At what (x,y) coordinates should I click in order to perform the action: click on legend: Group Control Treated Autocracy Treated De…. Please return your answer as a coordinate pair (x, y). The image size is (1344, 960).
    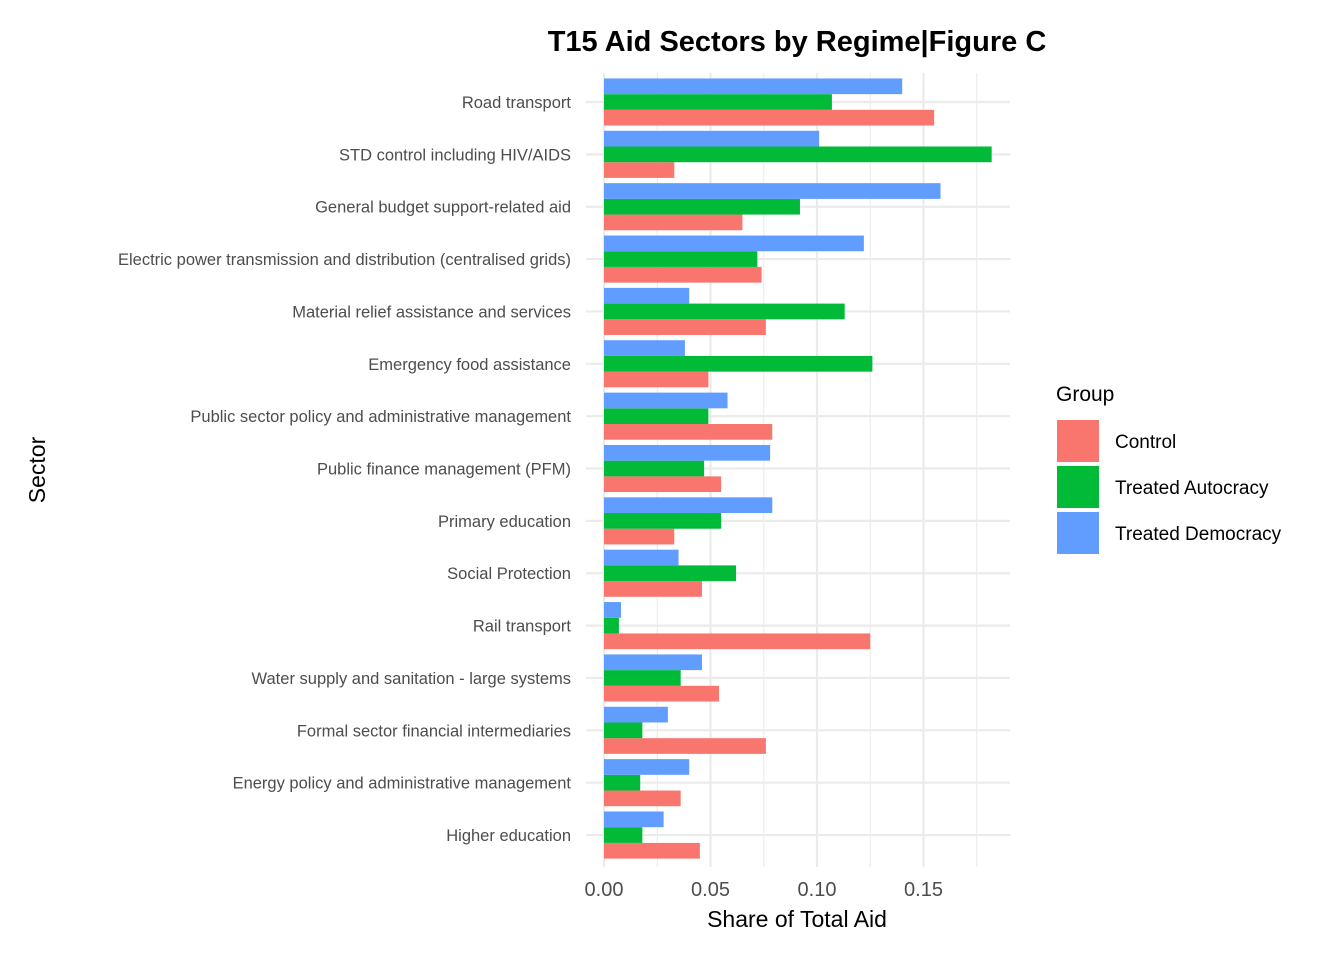
    Looking at the image, I should click on (1169, 468).